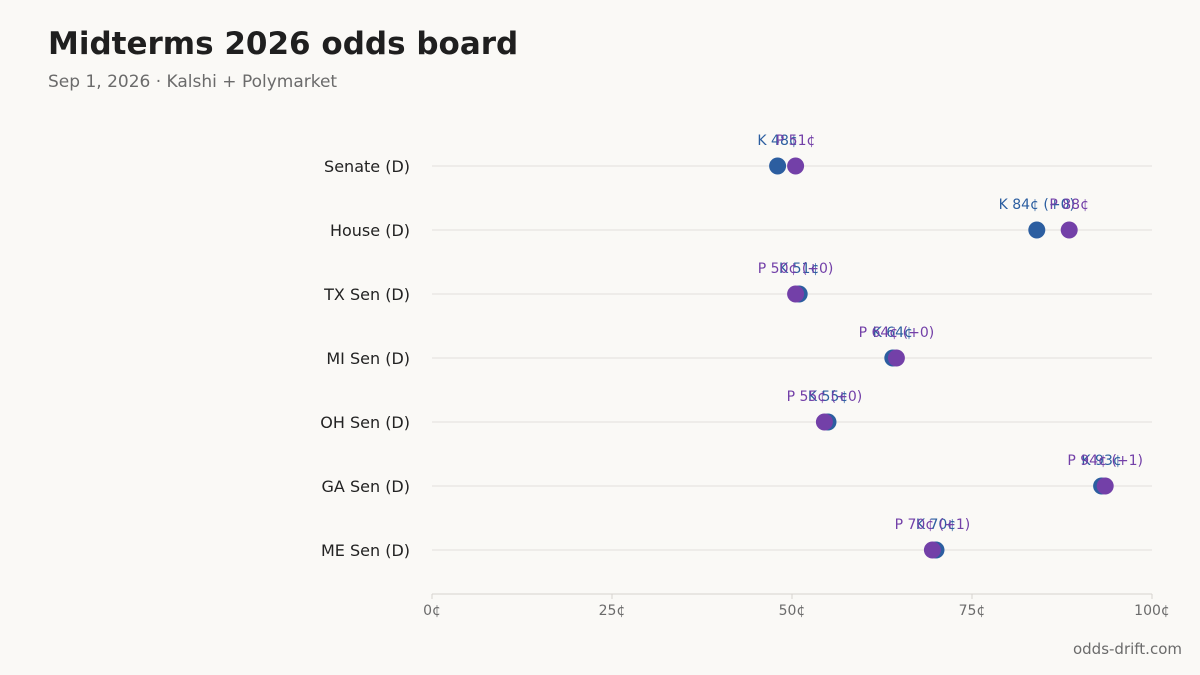  What do you see at coordinates (799, 269) in the screenshot?
I see `kalshi-value-label: K 51¢` at bounding box center [799, 269].